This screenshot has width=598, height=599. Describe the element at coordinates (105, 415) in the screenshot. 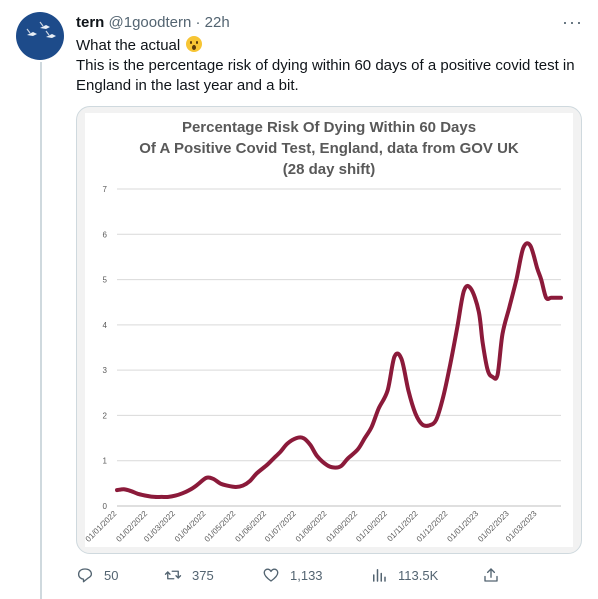

I see `y-tick-label: 2` at that location.